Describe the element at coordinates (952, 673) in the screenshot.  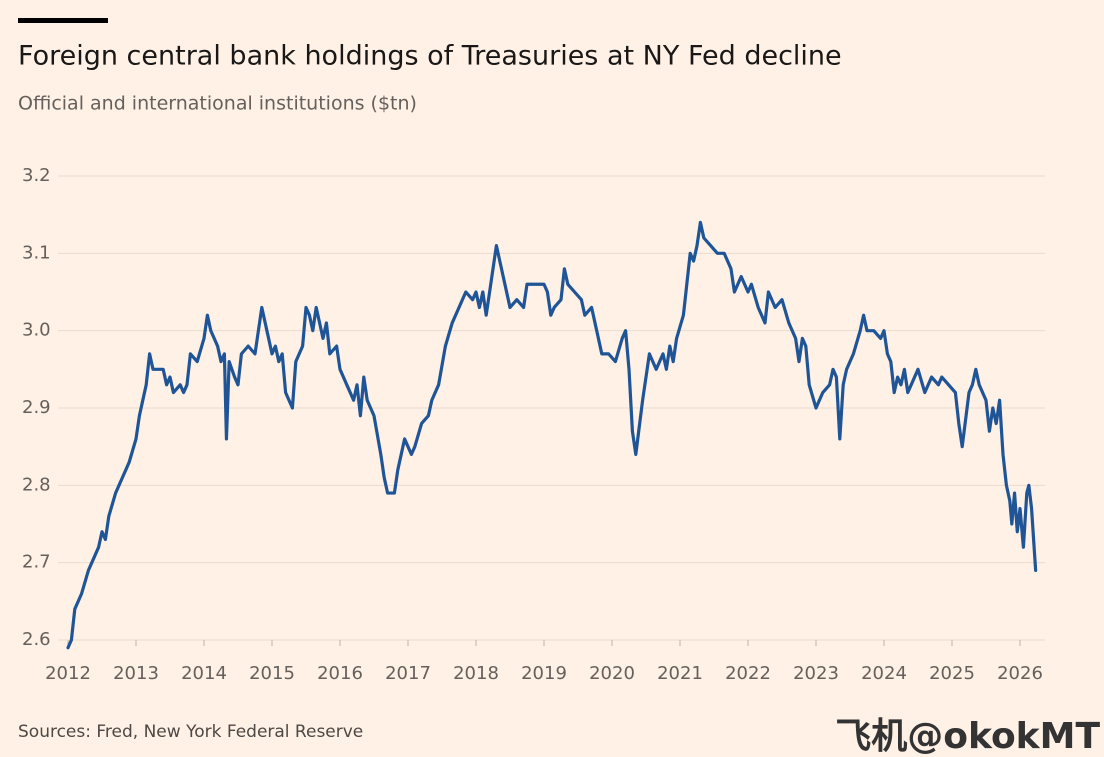
I see `x-tick-label: 2025` at that location.